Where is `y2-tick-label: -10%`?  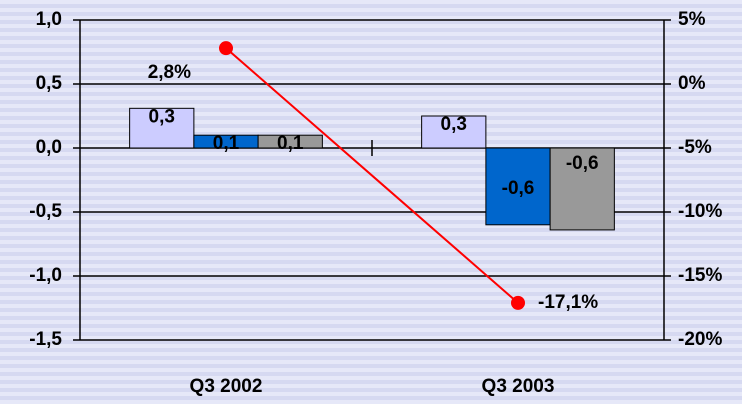
y2-tick-label: -10% is located at coordinates (700, 211).